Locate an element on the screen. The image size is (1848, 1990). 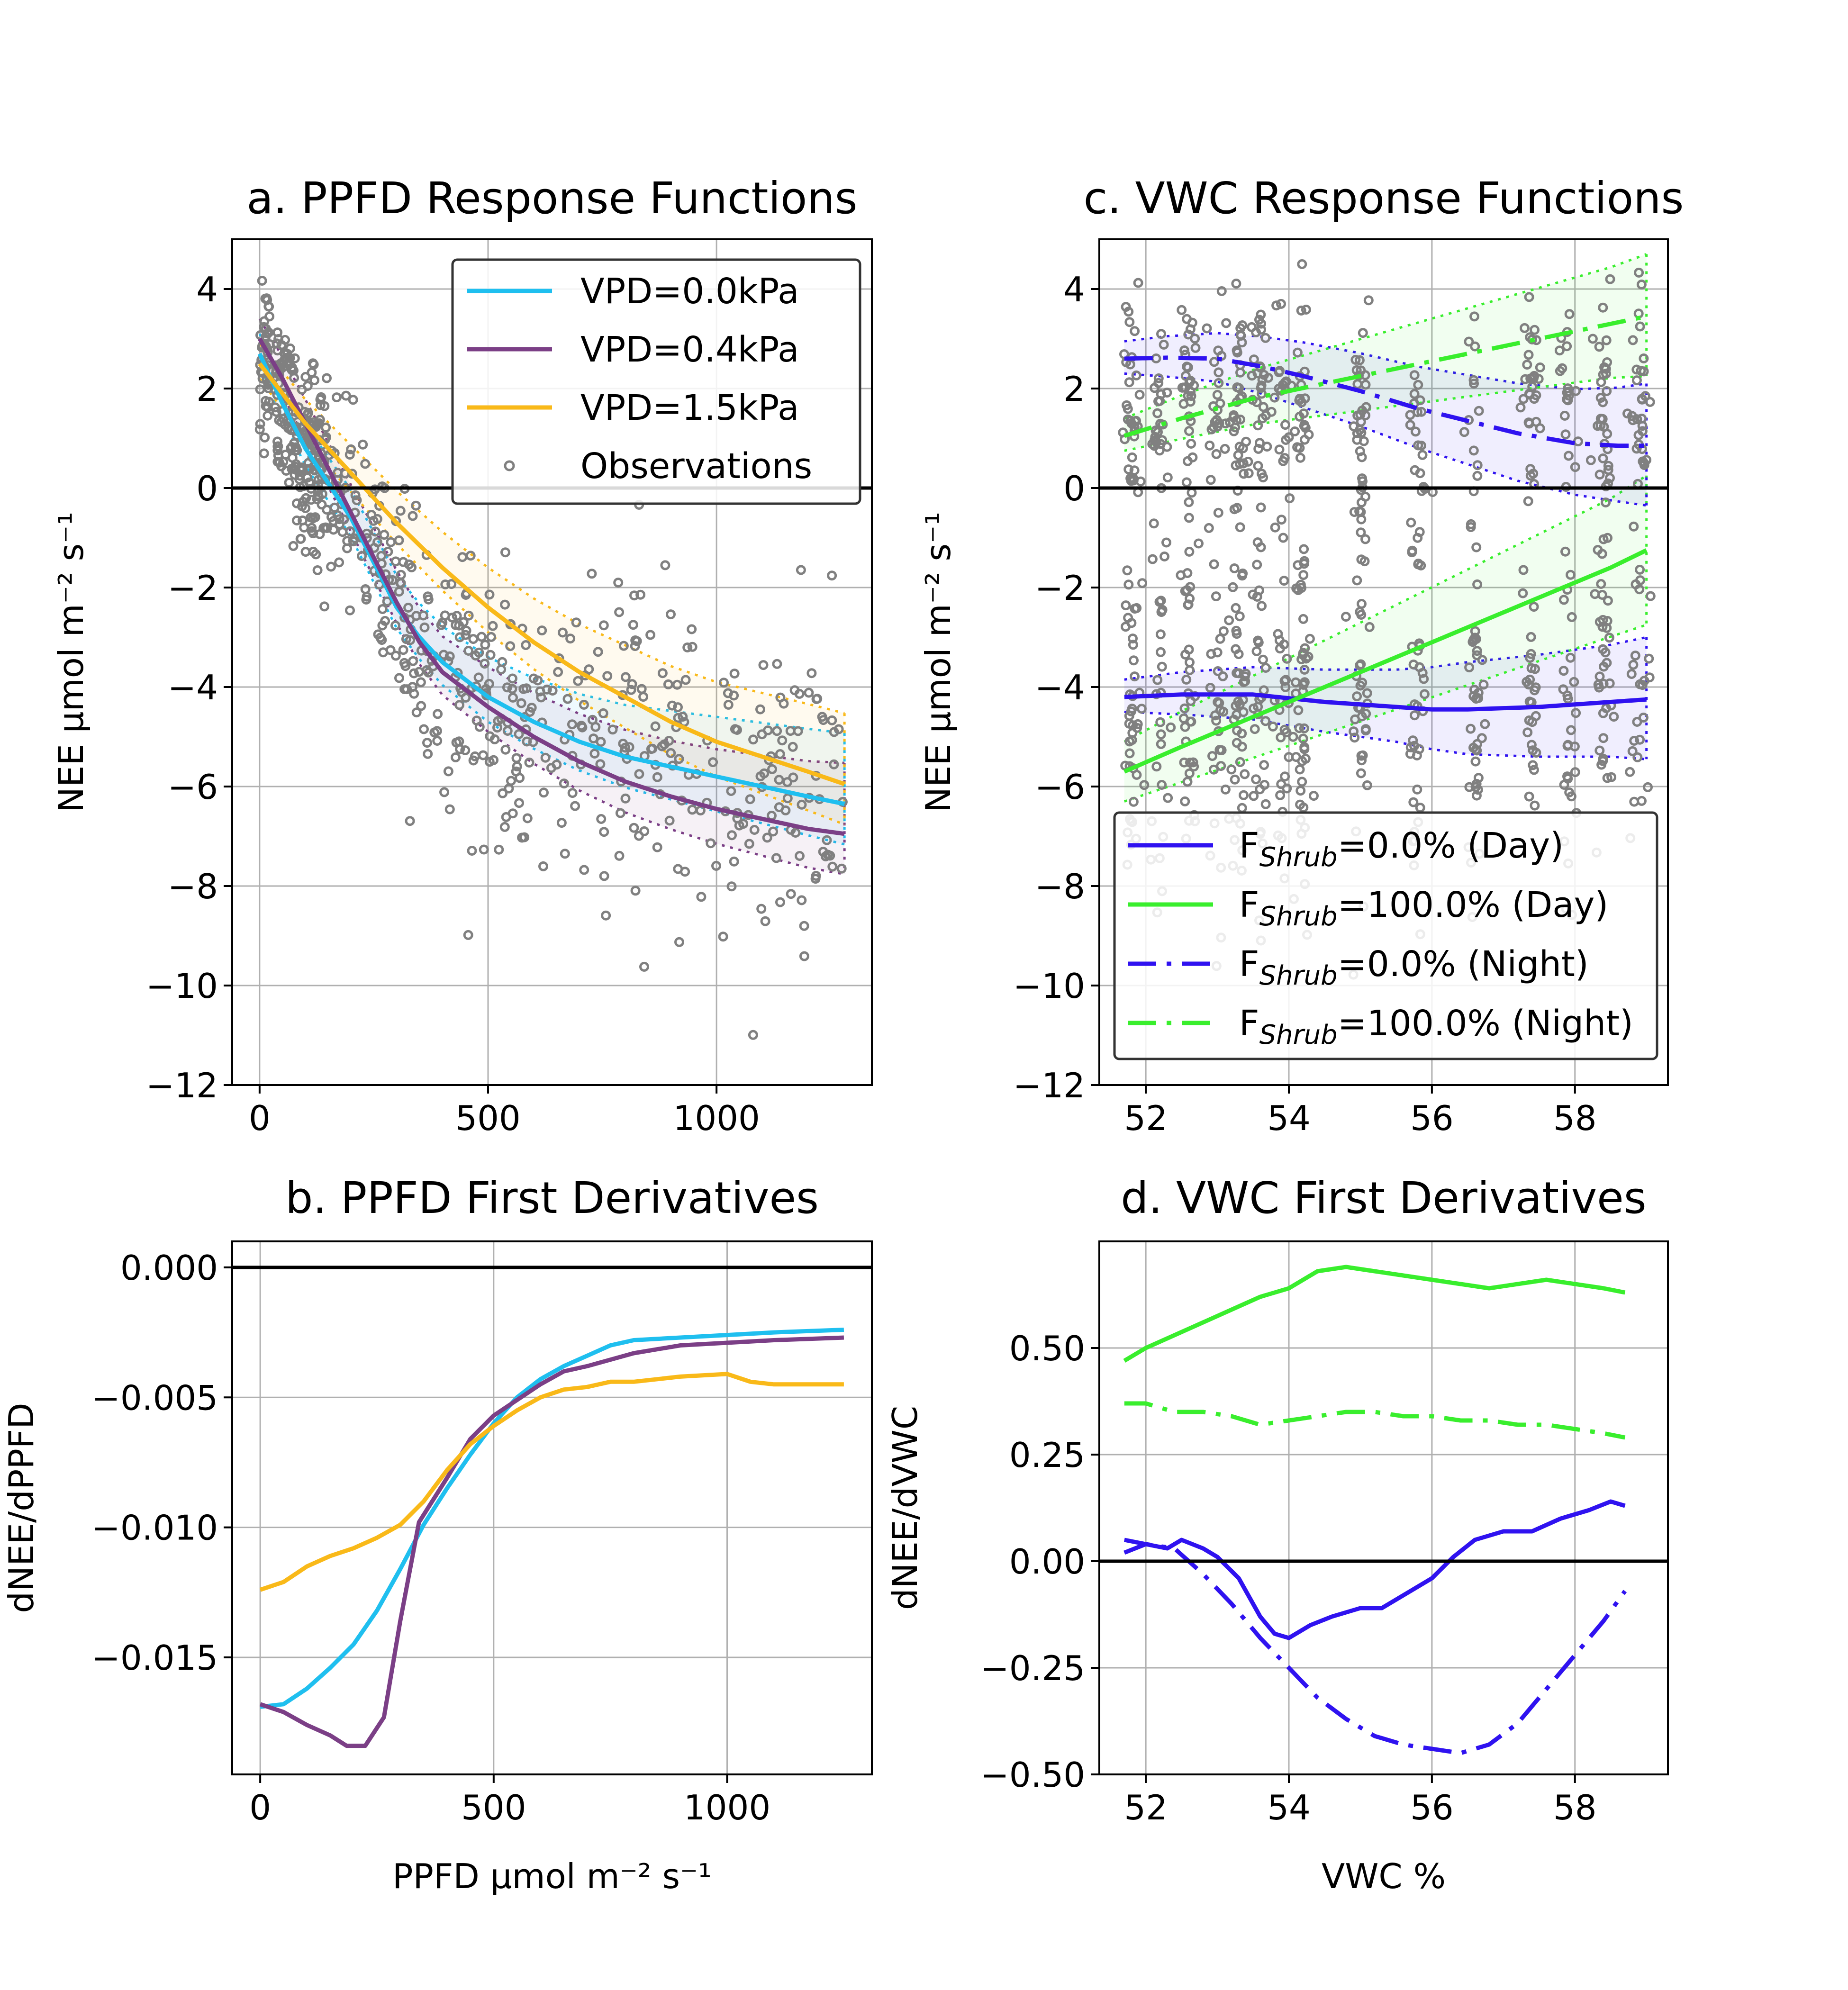
y-tick-label: −10 is located at coordinates (1049, 986).